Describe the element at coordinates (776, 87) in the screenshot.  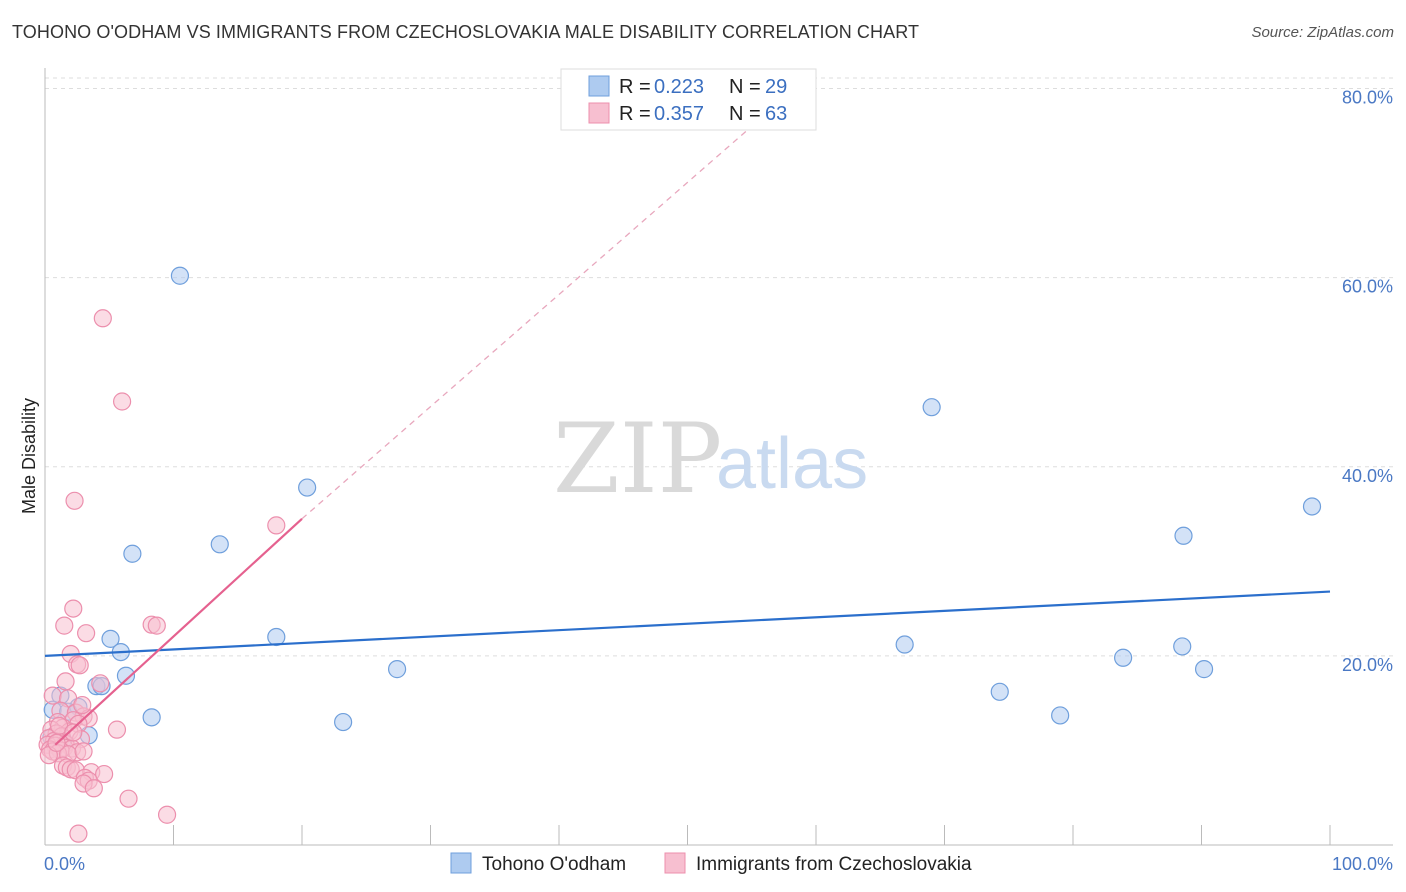
I see `legend-n-value-blue: 29` at that location.